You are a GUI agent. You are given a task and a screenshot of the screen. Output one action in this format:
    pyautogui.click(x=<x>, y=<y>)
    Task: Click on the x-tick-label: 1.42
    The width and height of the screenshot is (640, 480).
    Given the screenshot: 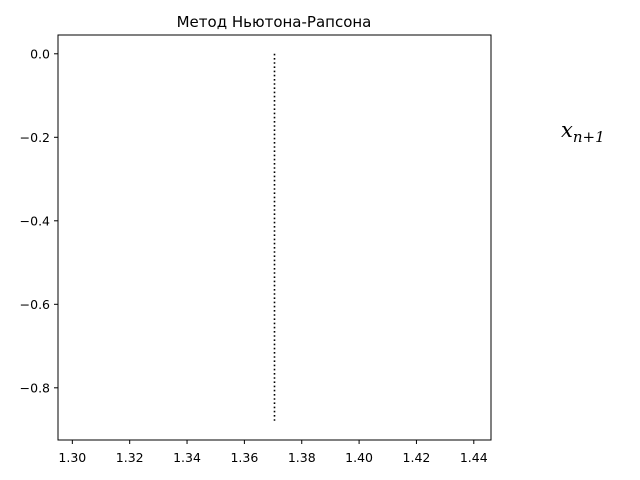 What is the action you would take?
    pyautogui.click(x=417, y=457)
    